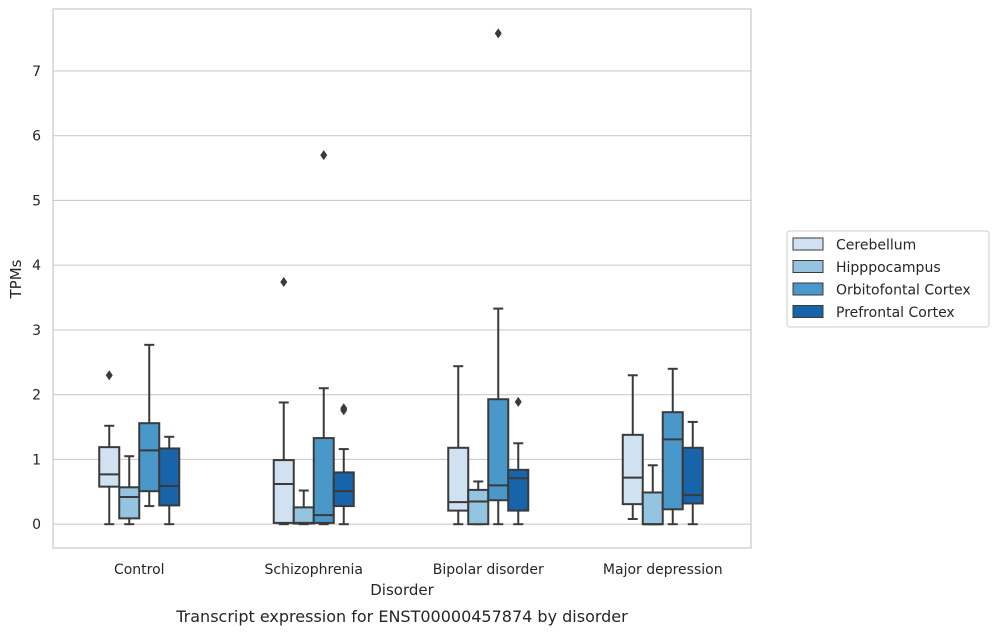 The height and width of the screenshot is (634, 999). Describe the element at coordinates (488, 570) in the screenshot. I see `x-tick-label: Bipolar disorder` at that location.